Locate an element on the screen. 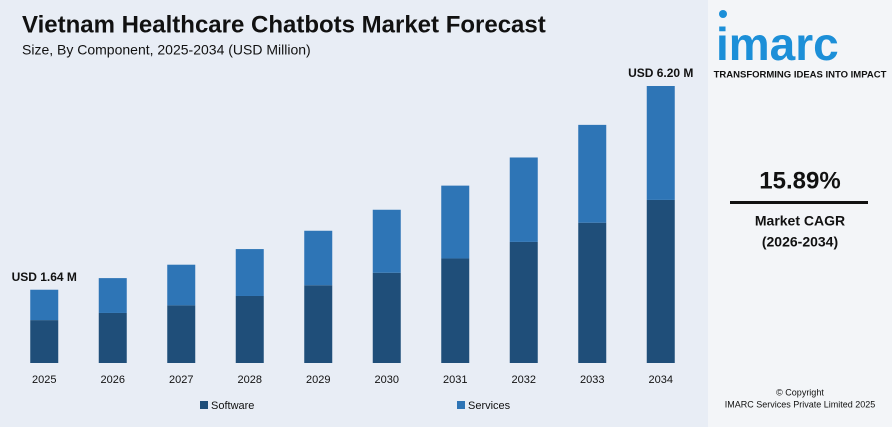 The width and height of the screenshot is (892, 427). x-tick-label: 2032 is located at coordinates (524, 380).